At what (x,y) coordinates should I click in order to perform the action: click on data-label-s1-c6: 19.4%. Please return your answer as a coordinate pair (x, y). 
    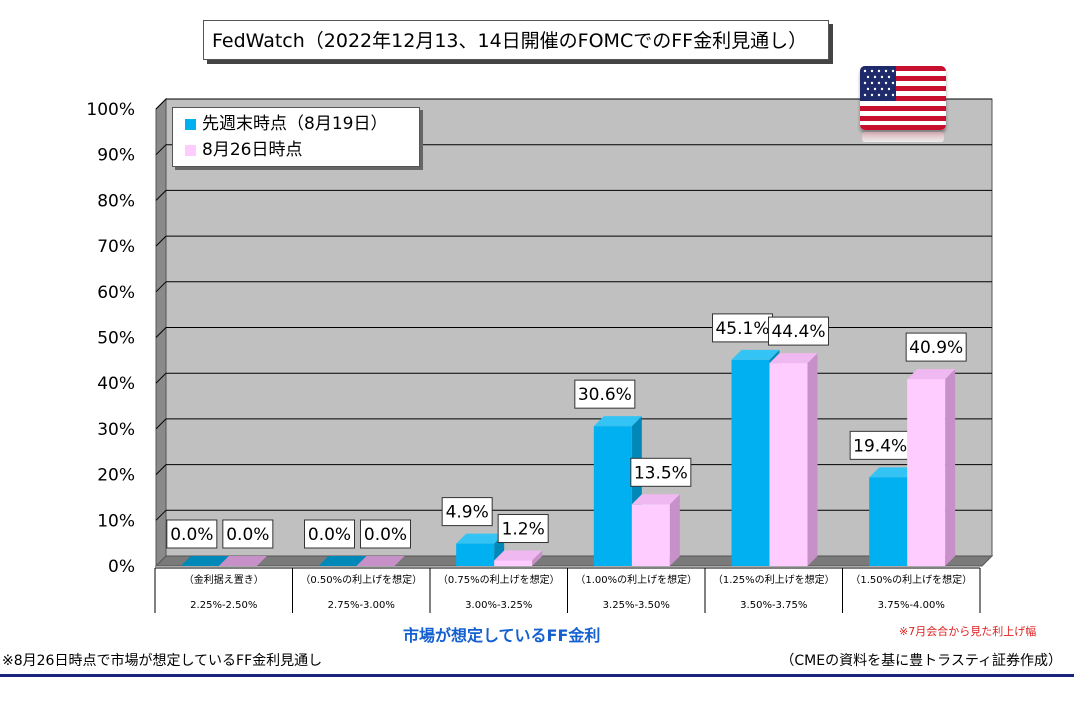
    Looking at the image, I should click on (880, 446).